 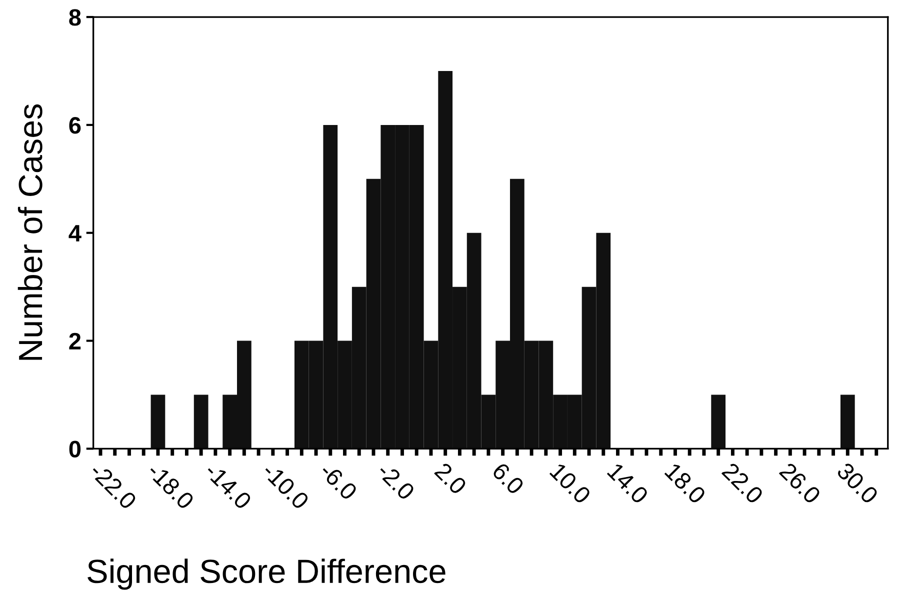 I want to click on y-tick-label: 2, so click(x=75, y=341).